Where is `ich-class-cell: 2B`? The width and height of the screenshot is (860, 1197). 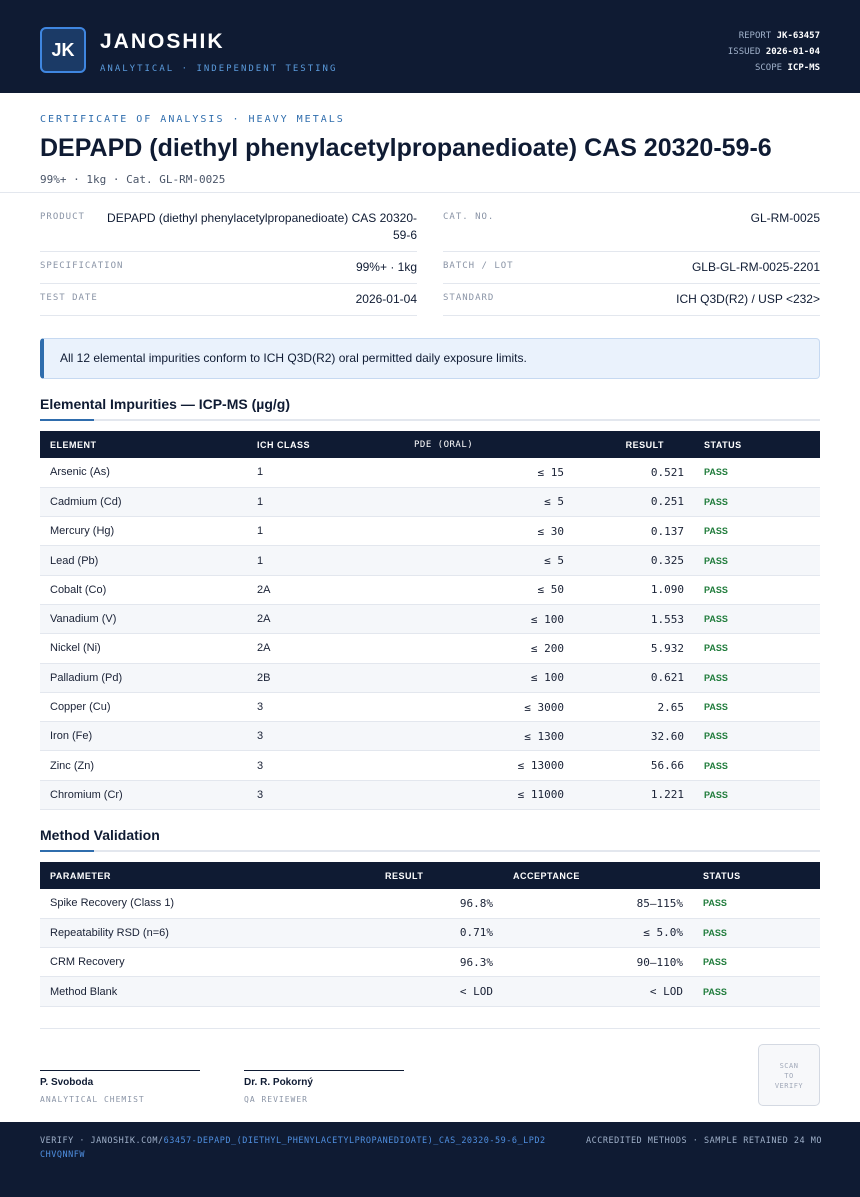 ich-class-cell: 2B is located at coordinates (325, 678).